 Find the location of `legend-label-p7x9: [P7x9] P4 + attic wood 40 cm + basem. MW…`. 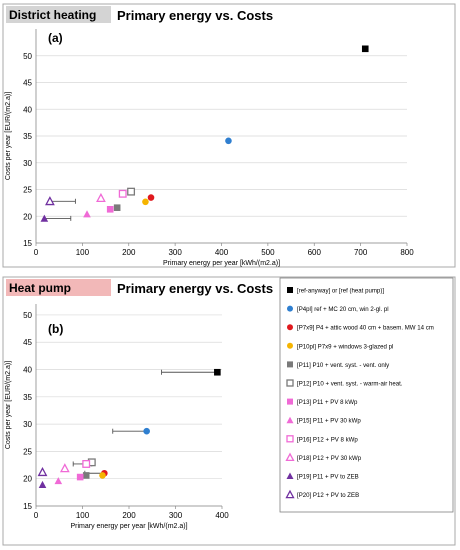

legend-label-p7x9: [P7x9] P4 + attic wood 40 cm + basem. MW… is located at coordinates (365, 328).